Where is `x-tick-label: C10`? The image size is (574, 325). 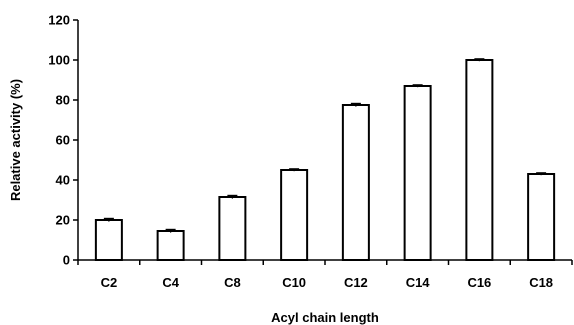 x-tick-label: C10 is located at coordinates (294, 282).